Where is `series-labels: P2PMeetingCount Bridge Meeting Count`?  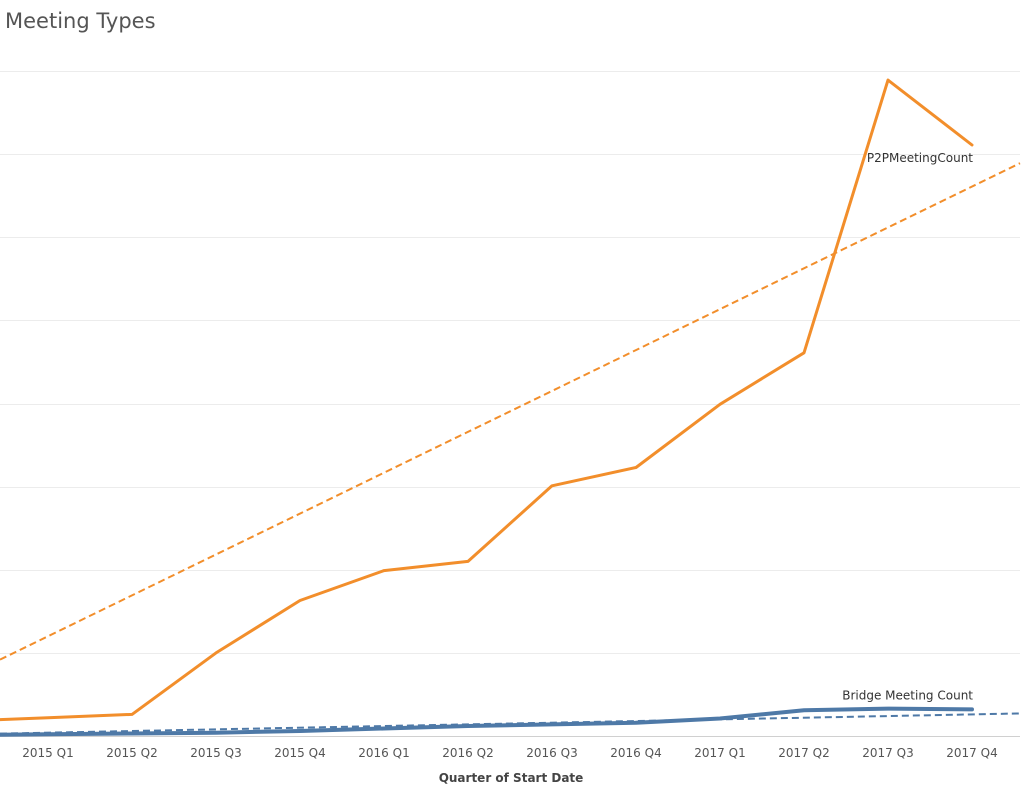 series-labels: P2PMeetingCount Bridge Meeting Count is located at coordinates (907, 426).